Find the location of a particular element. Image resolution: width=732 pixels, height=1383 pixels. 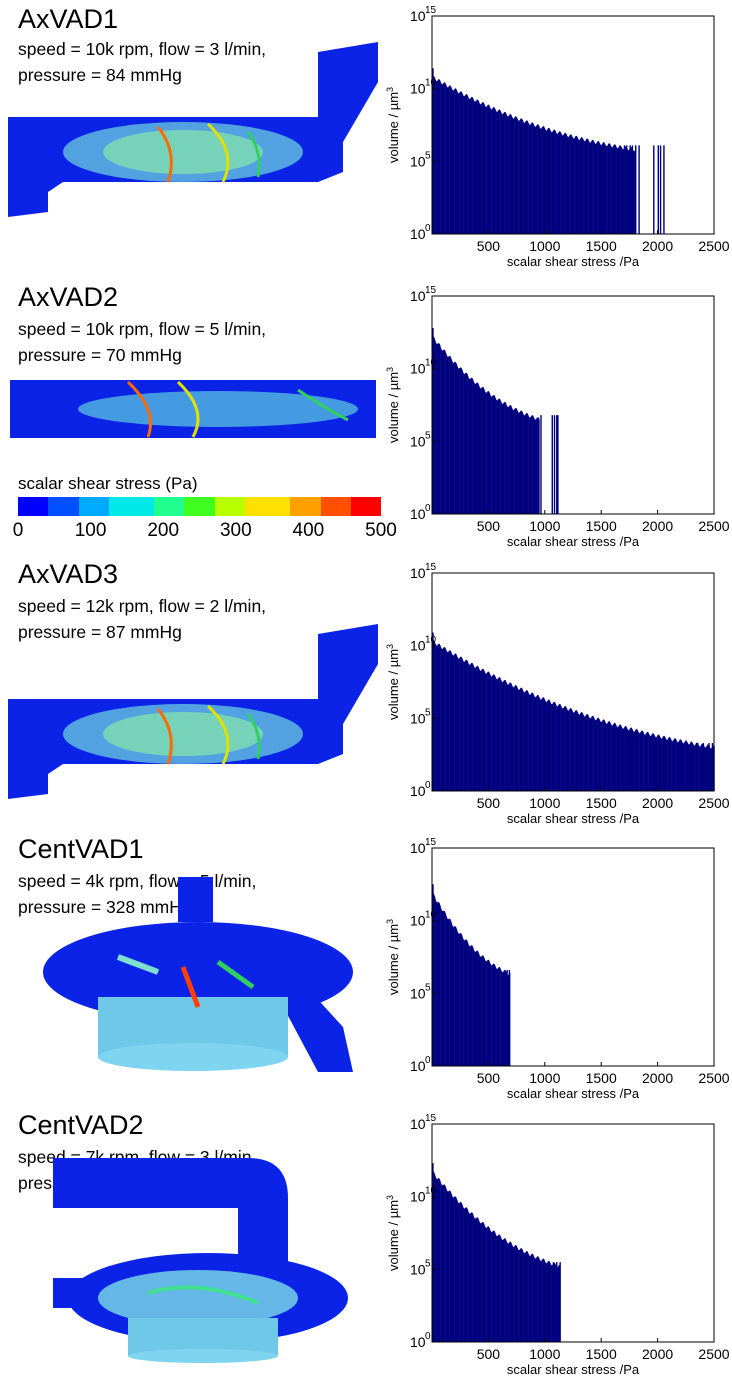

x-tick-label: 1500 is located at coordinates (601, 803).